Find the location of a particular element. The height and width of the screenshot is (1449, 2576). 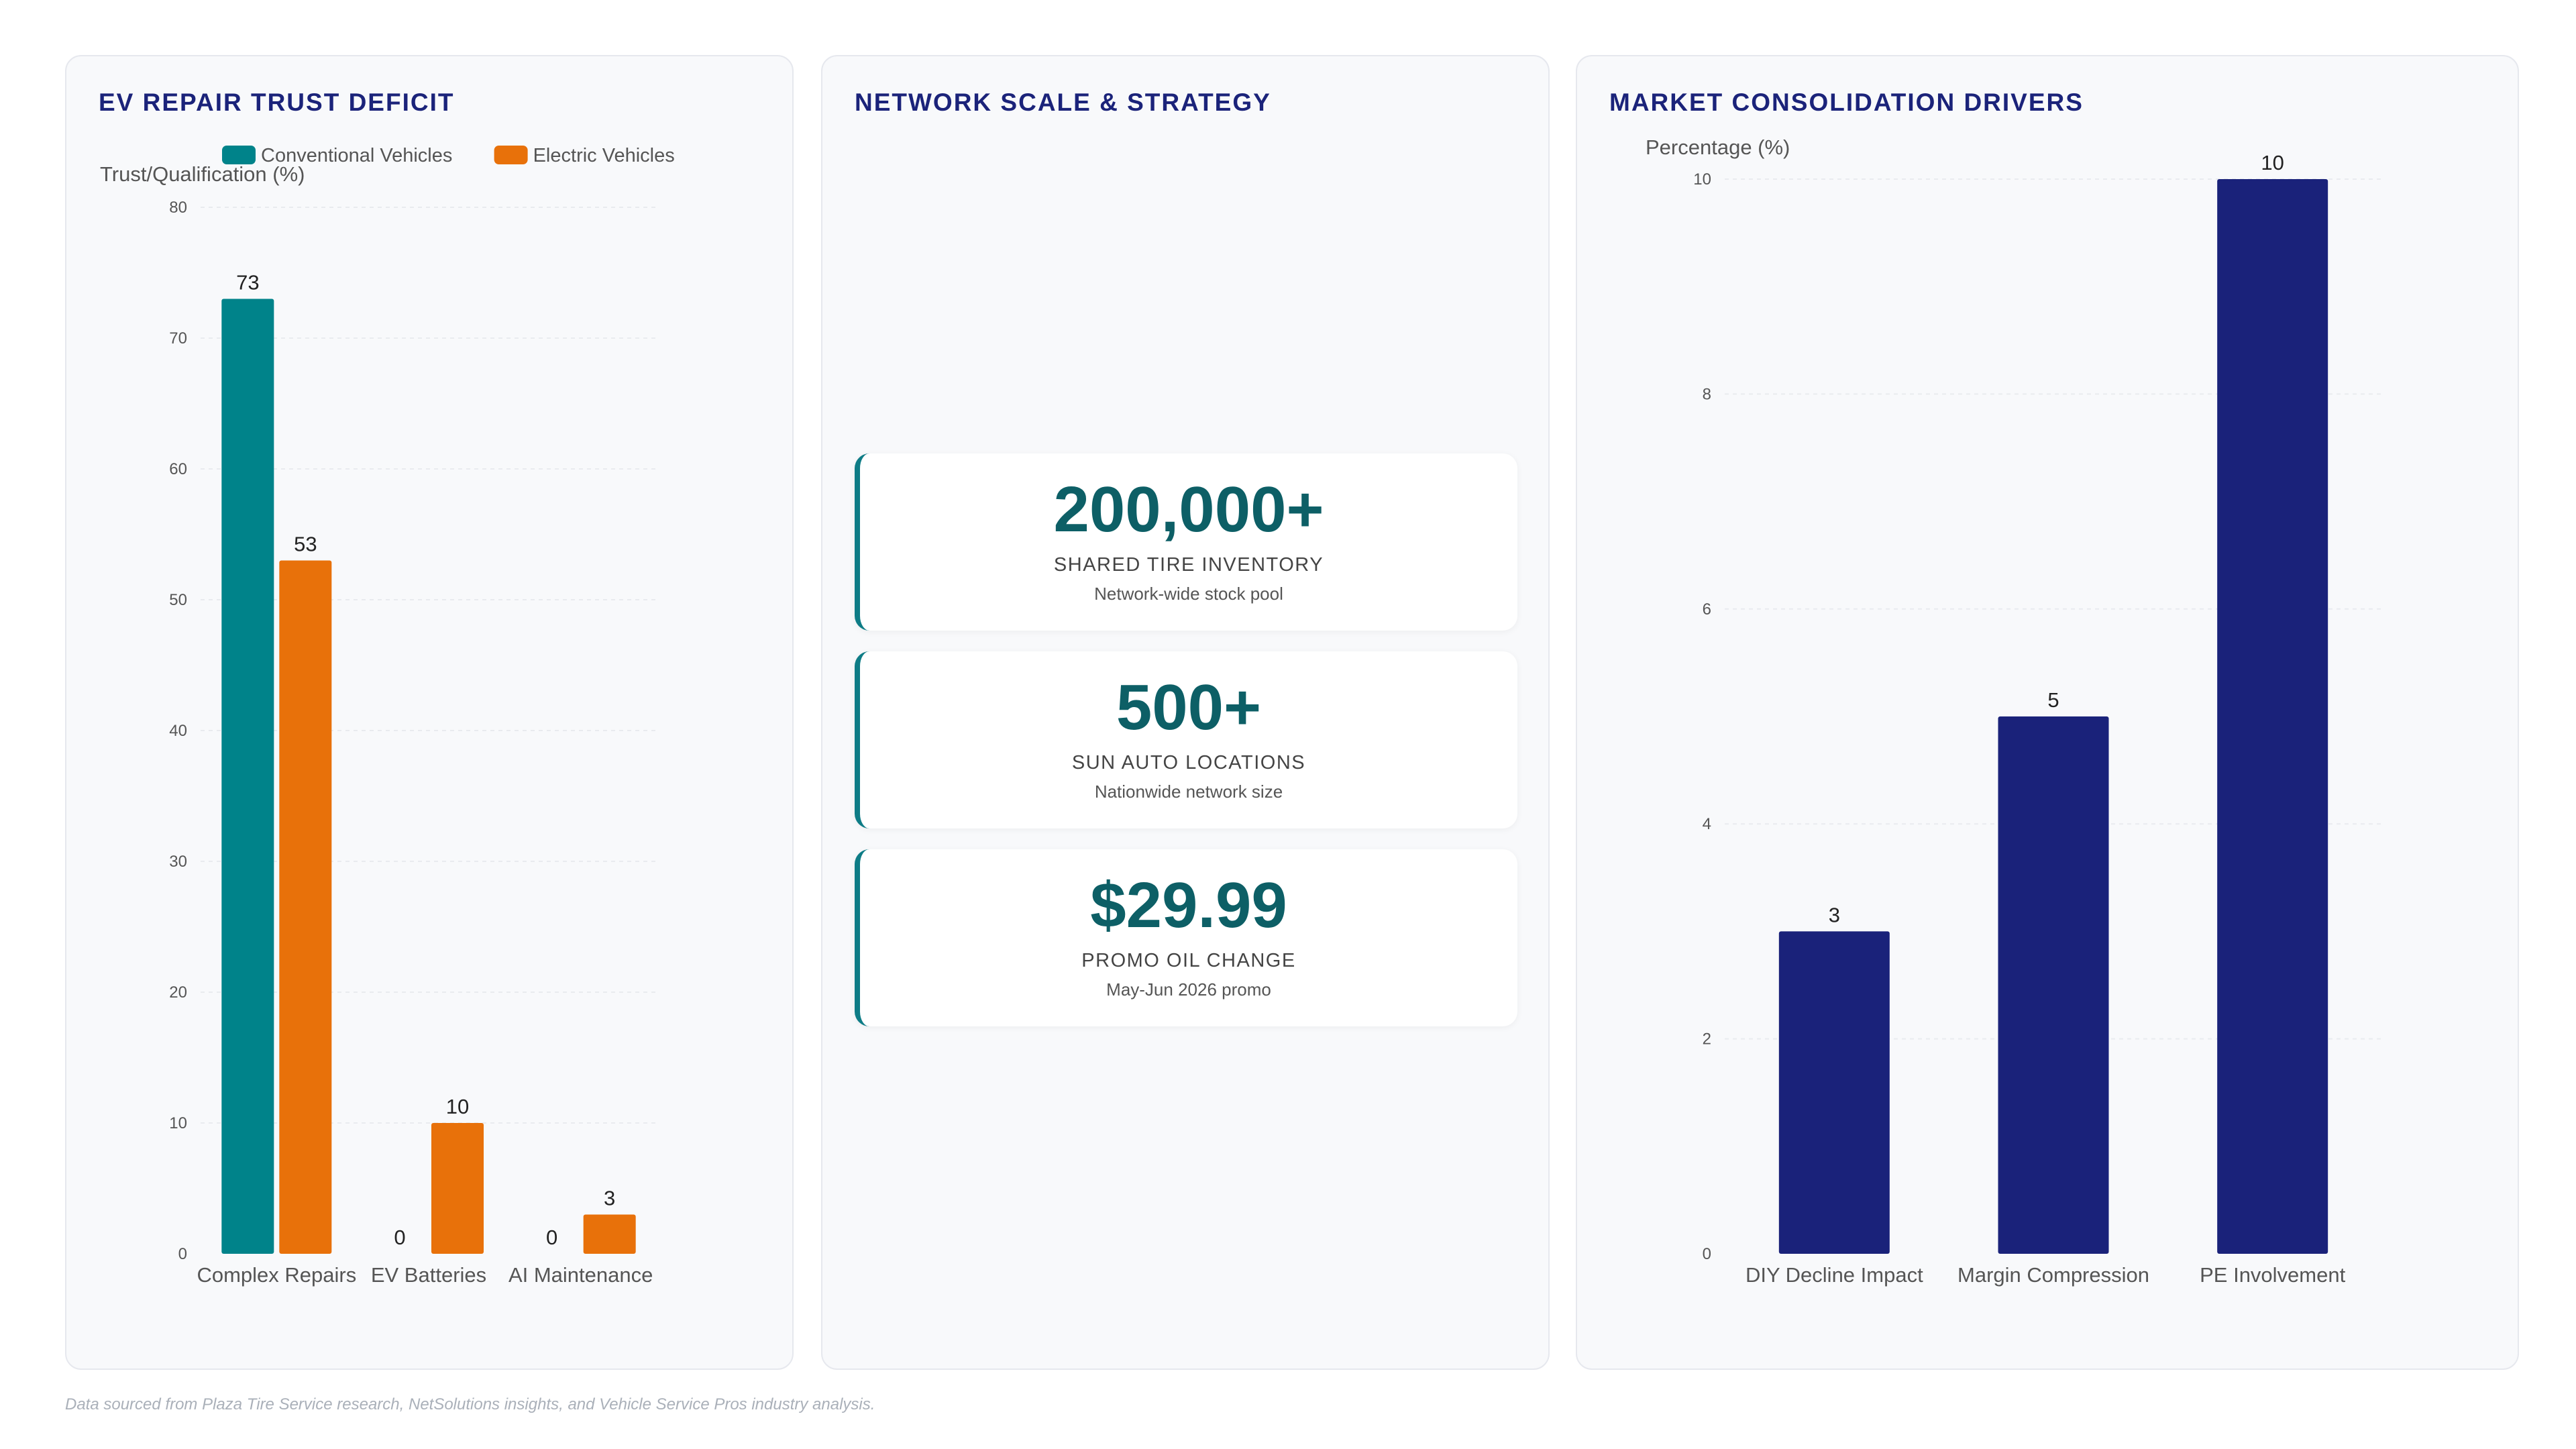

y-tick-label: 20 is located at coordinates (178, 992).